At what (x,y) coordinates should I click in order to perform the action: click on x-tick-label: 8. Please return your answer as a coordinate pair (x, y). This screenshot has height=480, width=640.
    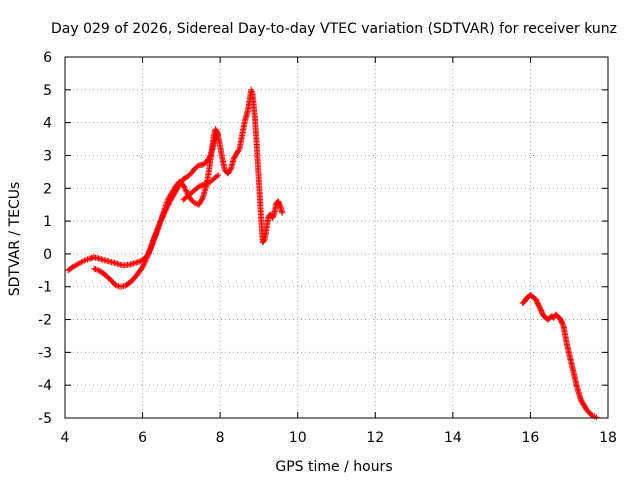
    Looking at the image, I should click on (220, 438).